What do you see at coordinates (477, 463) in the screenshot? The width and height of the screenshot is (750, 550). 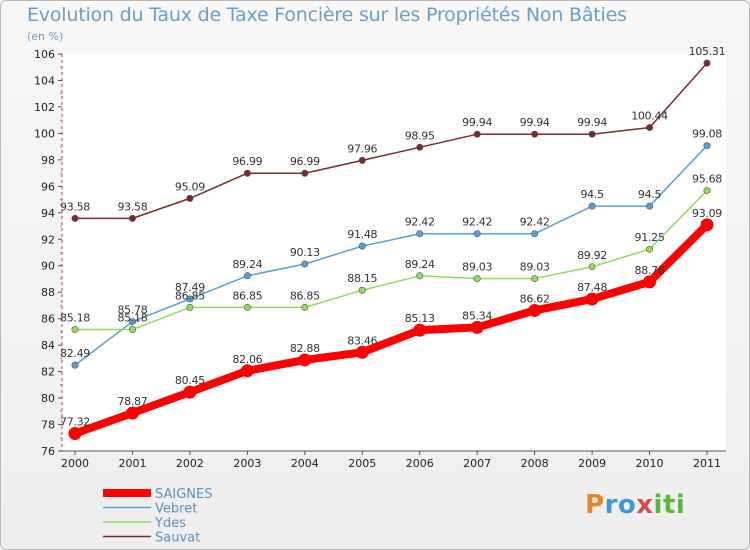 I see `x-tick-label: 2007` at bounding box center [477, 463].